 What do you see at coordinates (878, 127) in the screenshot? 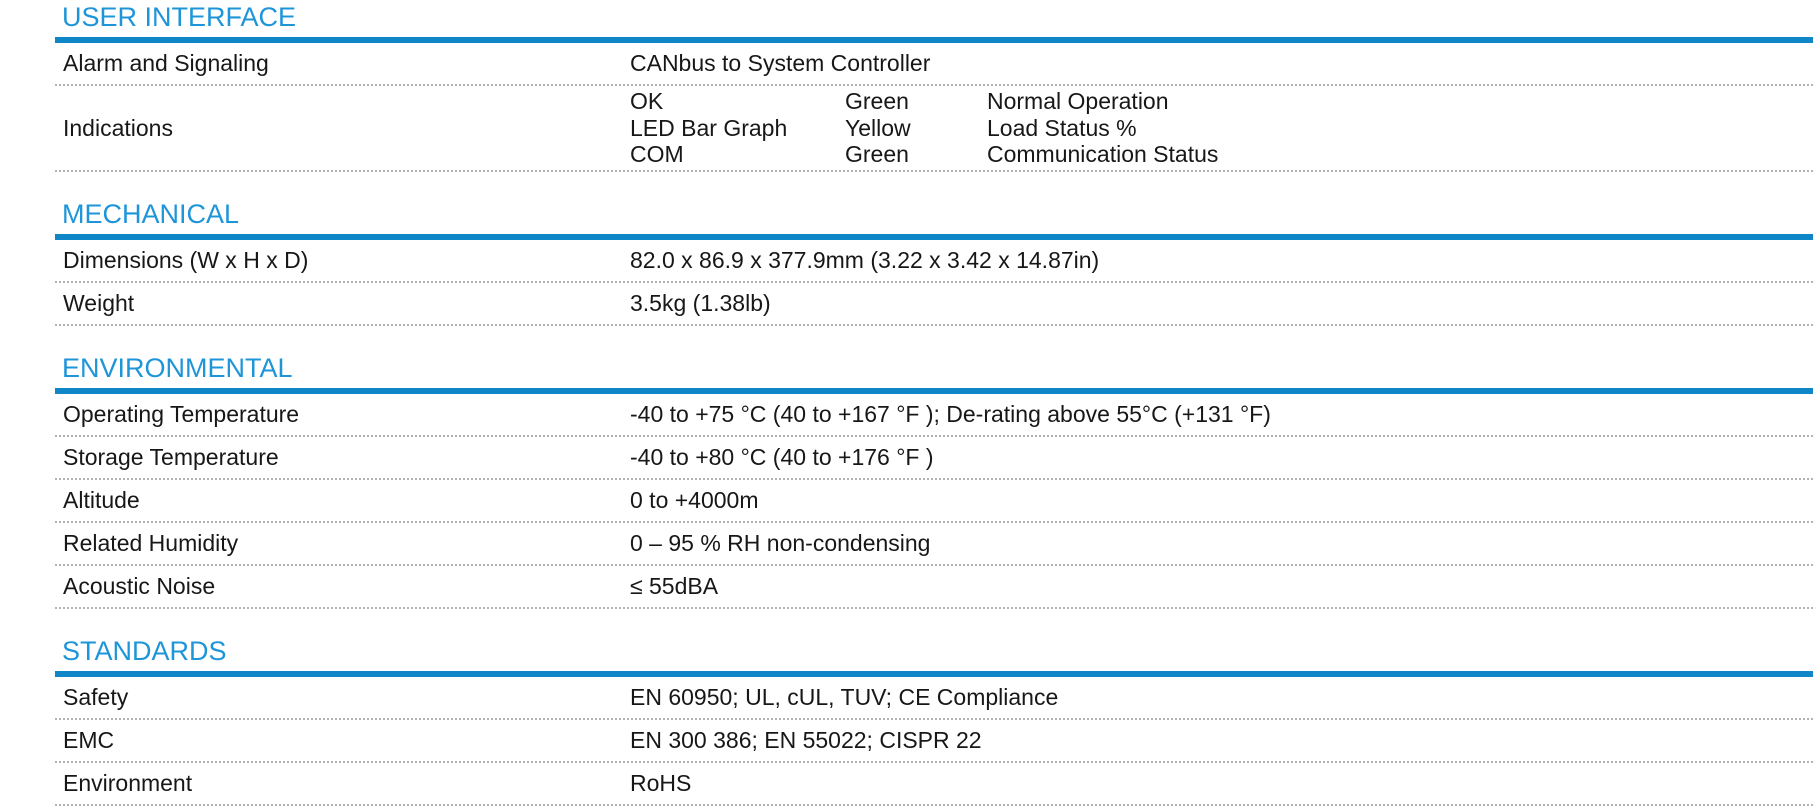
I see `indication-color: Yellow` at bounding box center [878, 127].